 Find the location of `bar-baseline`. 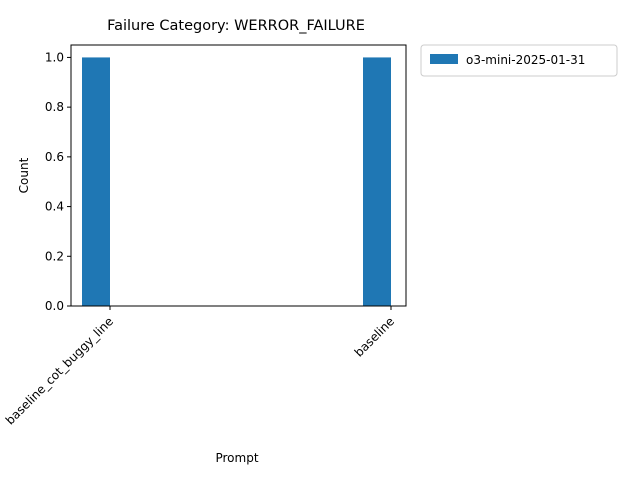

bar-baseline is located at coordinates (377, 181).